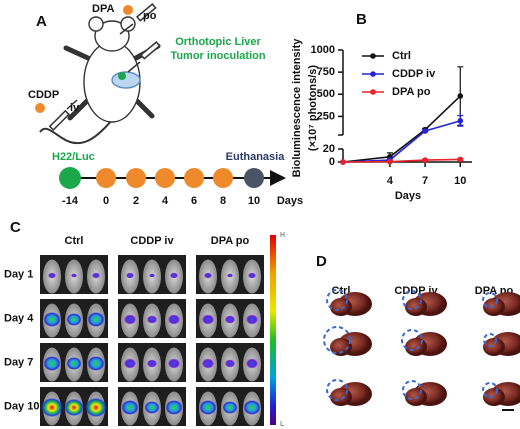 This screenshot has width=520, height=429. Describe the element at coordinates (21, 406) in the screenshot. I see `row-label: Day 10` at that location.